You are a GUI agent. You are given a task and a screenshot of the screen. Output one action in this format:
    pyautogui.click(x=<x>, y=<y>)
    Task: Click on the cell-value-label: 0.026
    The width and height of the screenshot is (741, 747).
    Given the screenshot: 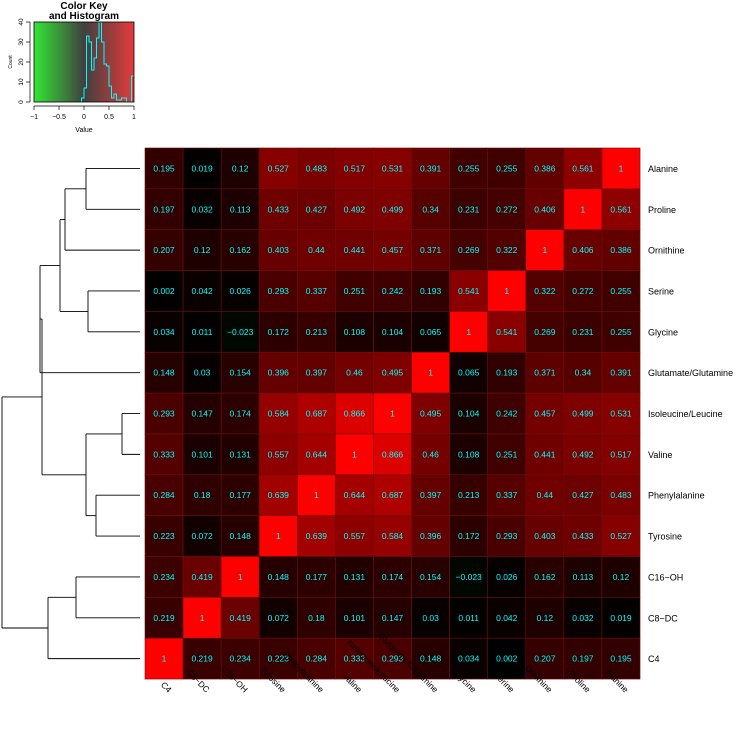 What is the action you would take?
    pyautogui.click(x=507, y=577)
    